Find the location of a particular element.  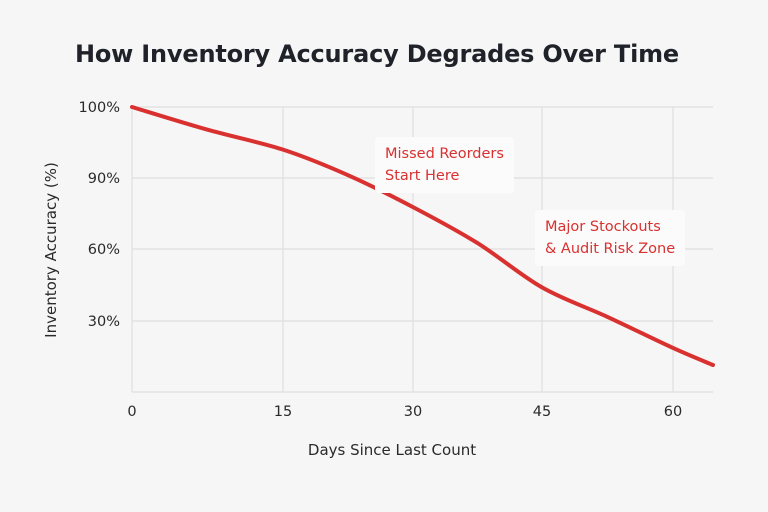

x-tick-label: 15 is located at coordinates (283, 412).